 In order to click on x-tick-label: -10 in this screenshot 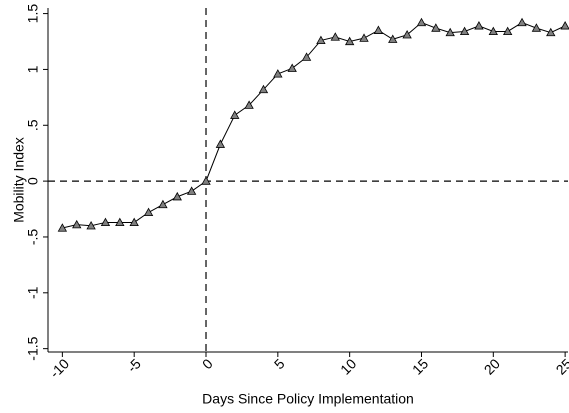, I will do `click(59, 368)`.